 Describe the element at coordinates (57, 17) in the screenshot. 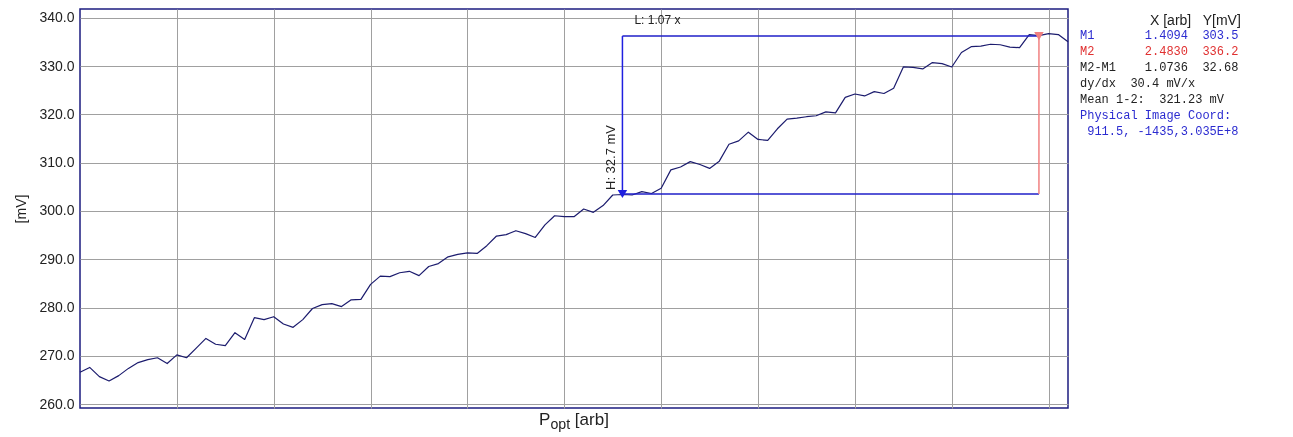

I see `y-tick-label: 340.0` at that location.